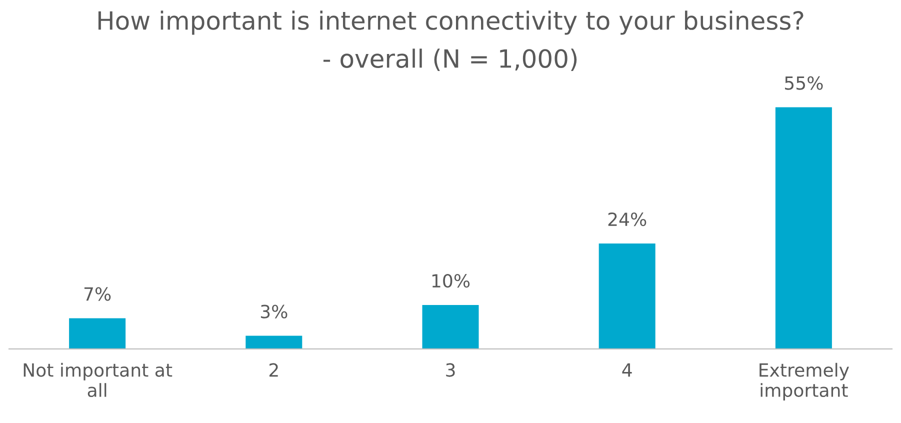 The width and height of the screenshot is (901, 423). Describe the element at coordinates (627, 370) in the screenshot. I see `x-tick-label: 4` at that location.